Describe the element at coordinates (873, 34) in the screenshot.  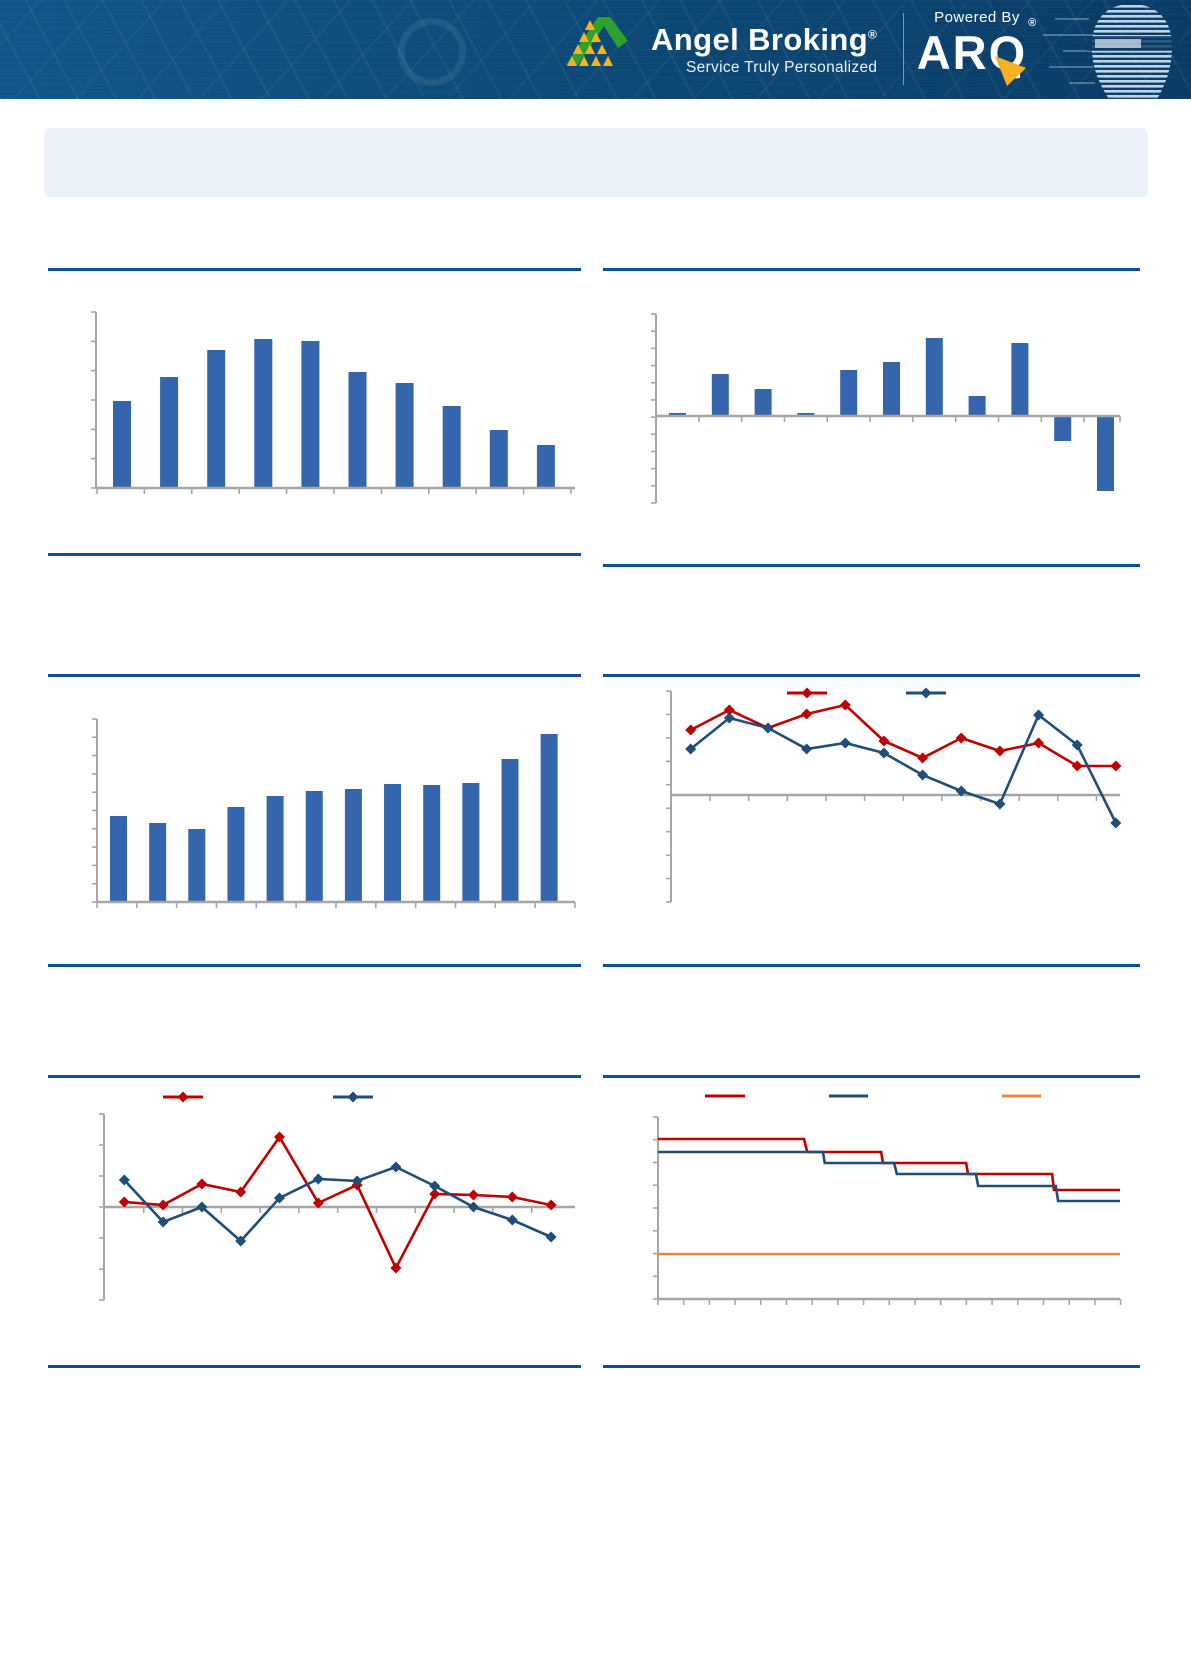
I see `brand-registered-mark: ®` at that location.